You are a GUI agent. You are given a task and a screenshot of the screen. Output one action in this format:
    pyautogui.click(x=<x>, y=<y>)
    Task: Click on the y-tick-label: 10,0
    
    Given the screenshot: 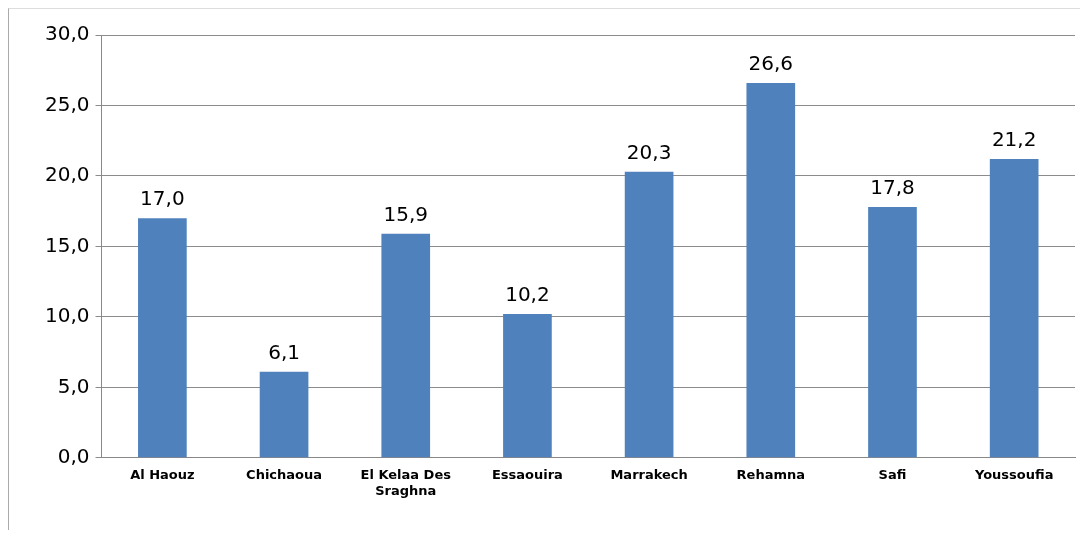 What is the action you would take?
    pyautogui.click(x=67, y=315)
    